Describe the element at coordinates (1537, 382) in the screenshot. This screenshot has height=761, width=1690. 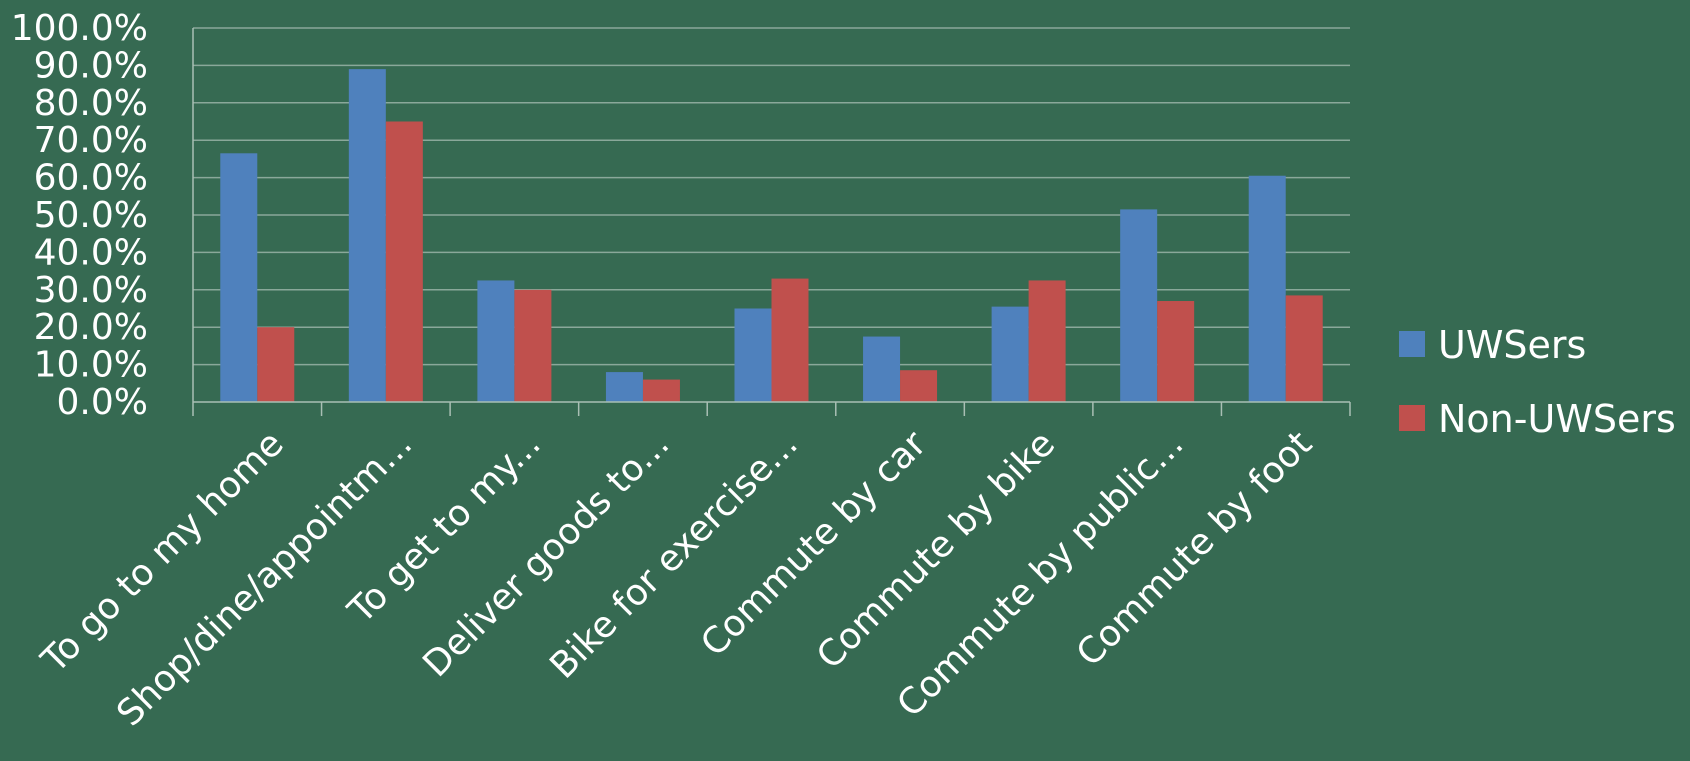
I see `legend: UWSers Non-UWSers` at that location.